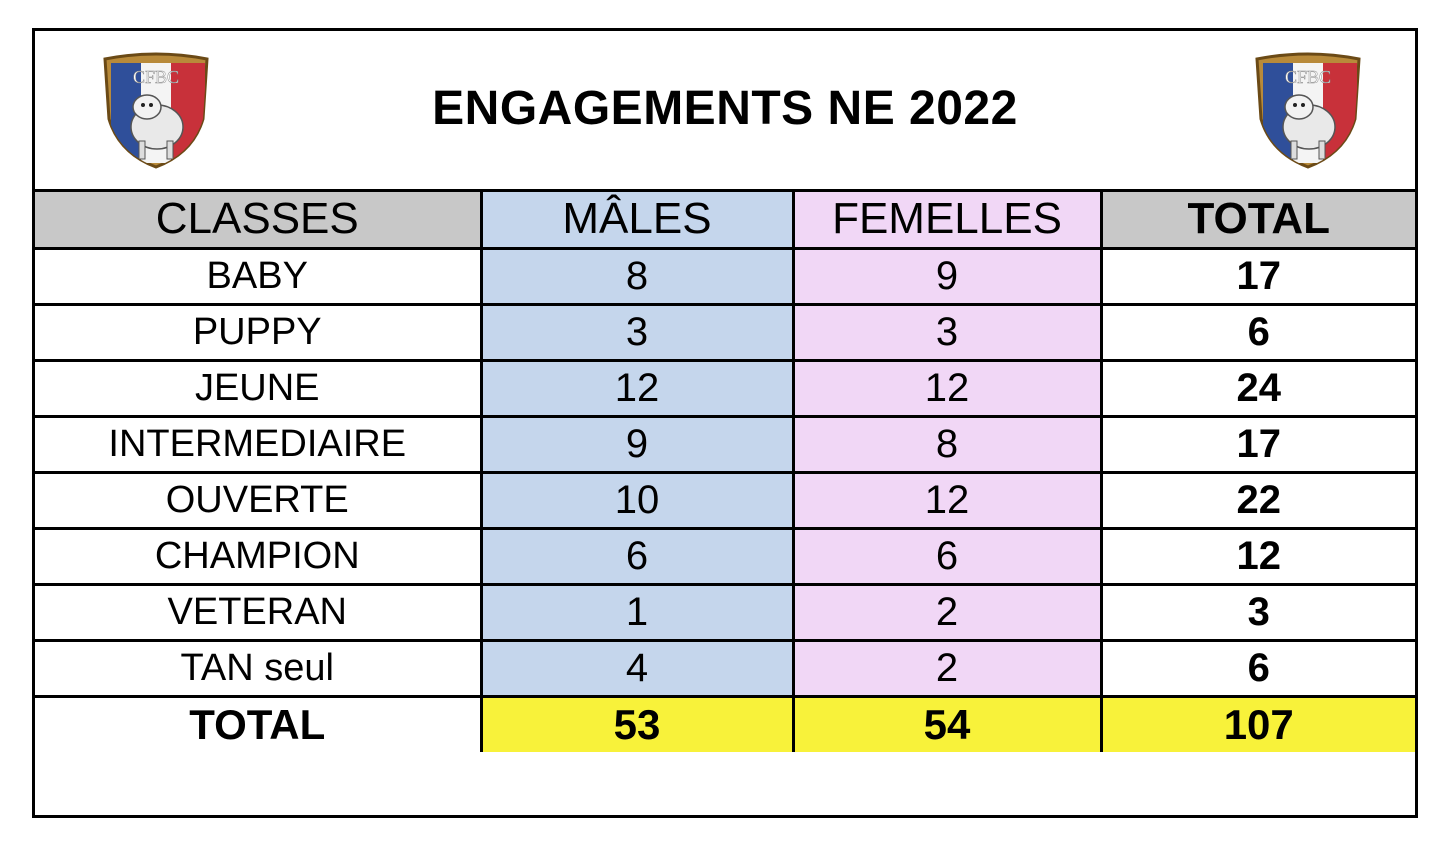  What do you see at coordinates (725, 108) in the screenshot?
I see `page-title: ENGAGEMENTS NE 2022` at bounding box center [725, 108].